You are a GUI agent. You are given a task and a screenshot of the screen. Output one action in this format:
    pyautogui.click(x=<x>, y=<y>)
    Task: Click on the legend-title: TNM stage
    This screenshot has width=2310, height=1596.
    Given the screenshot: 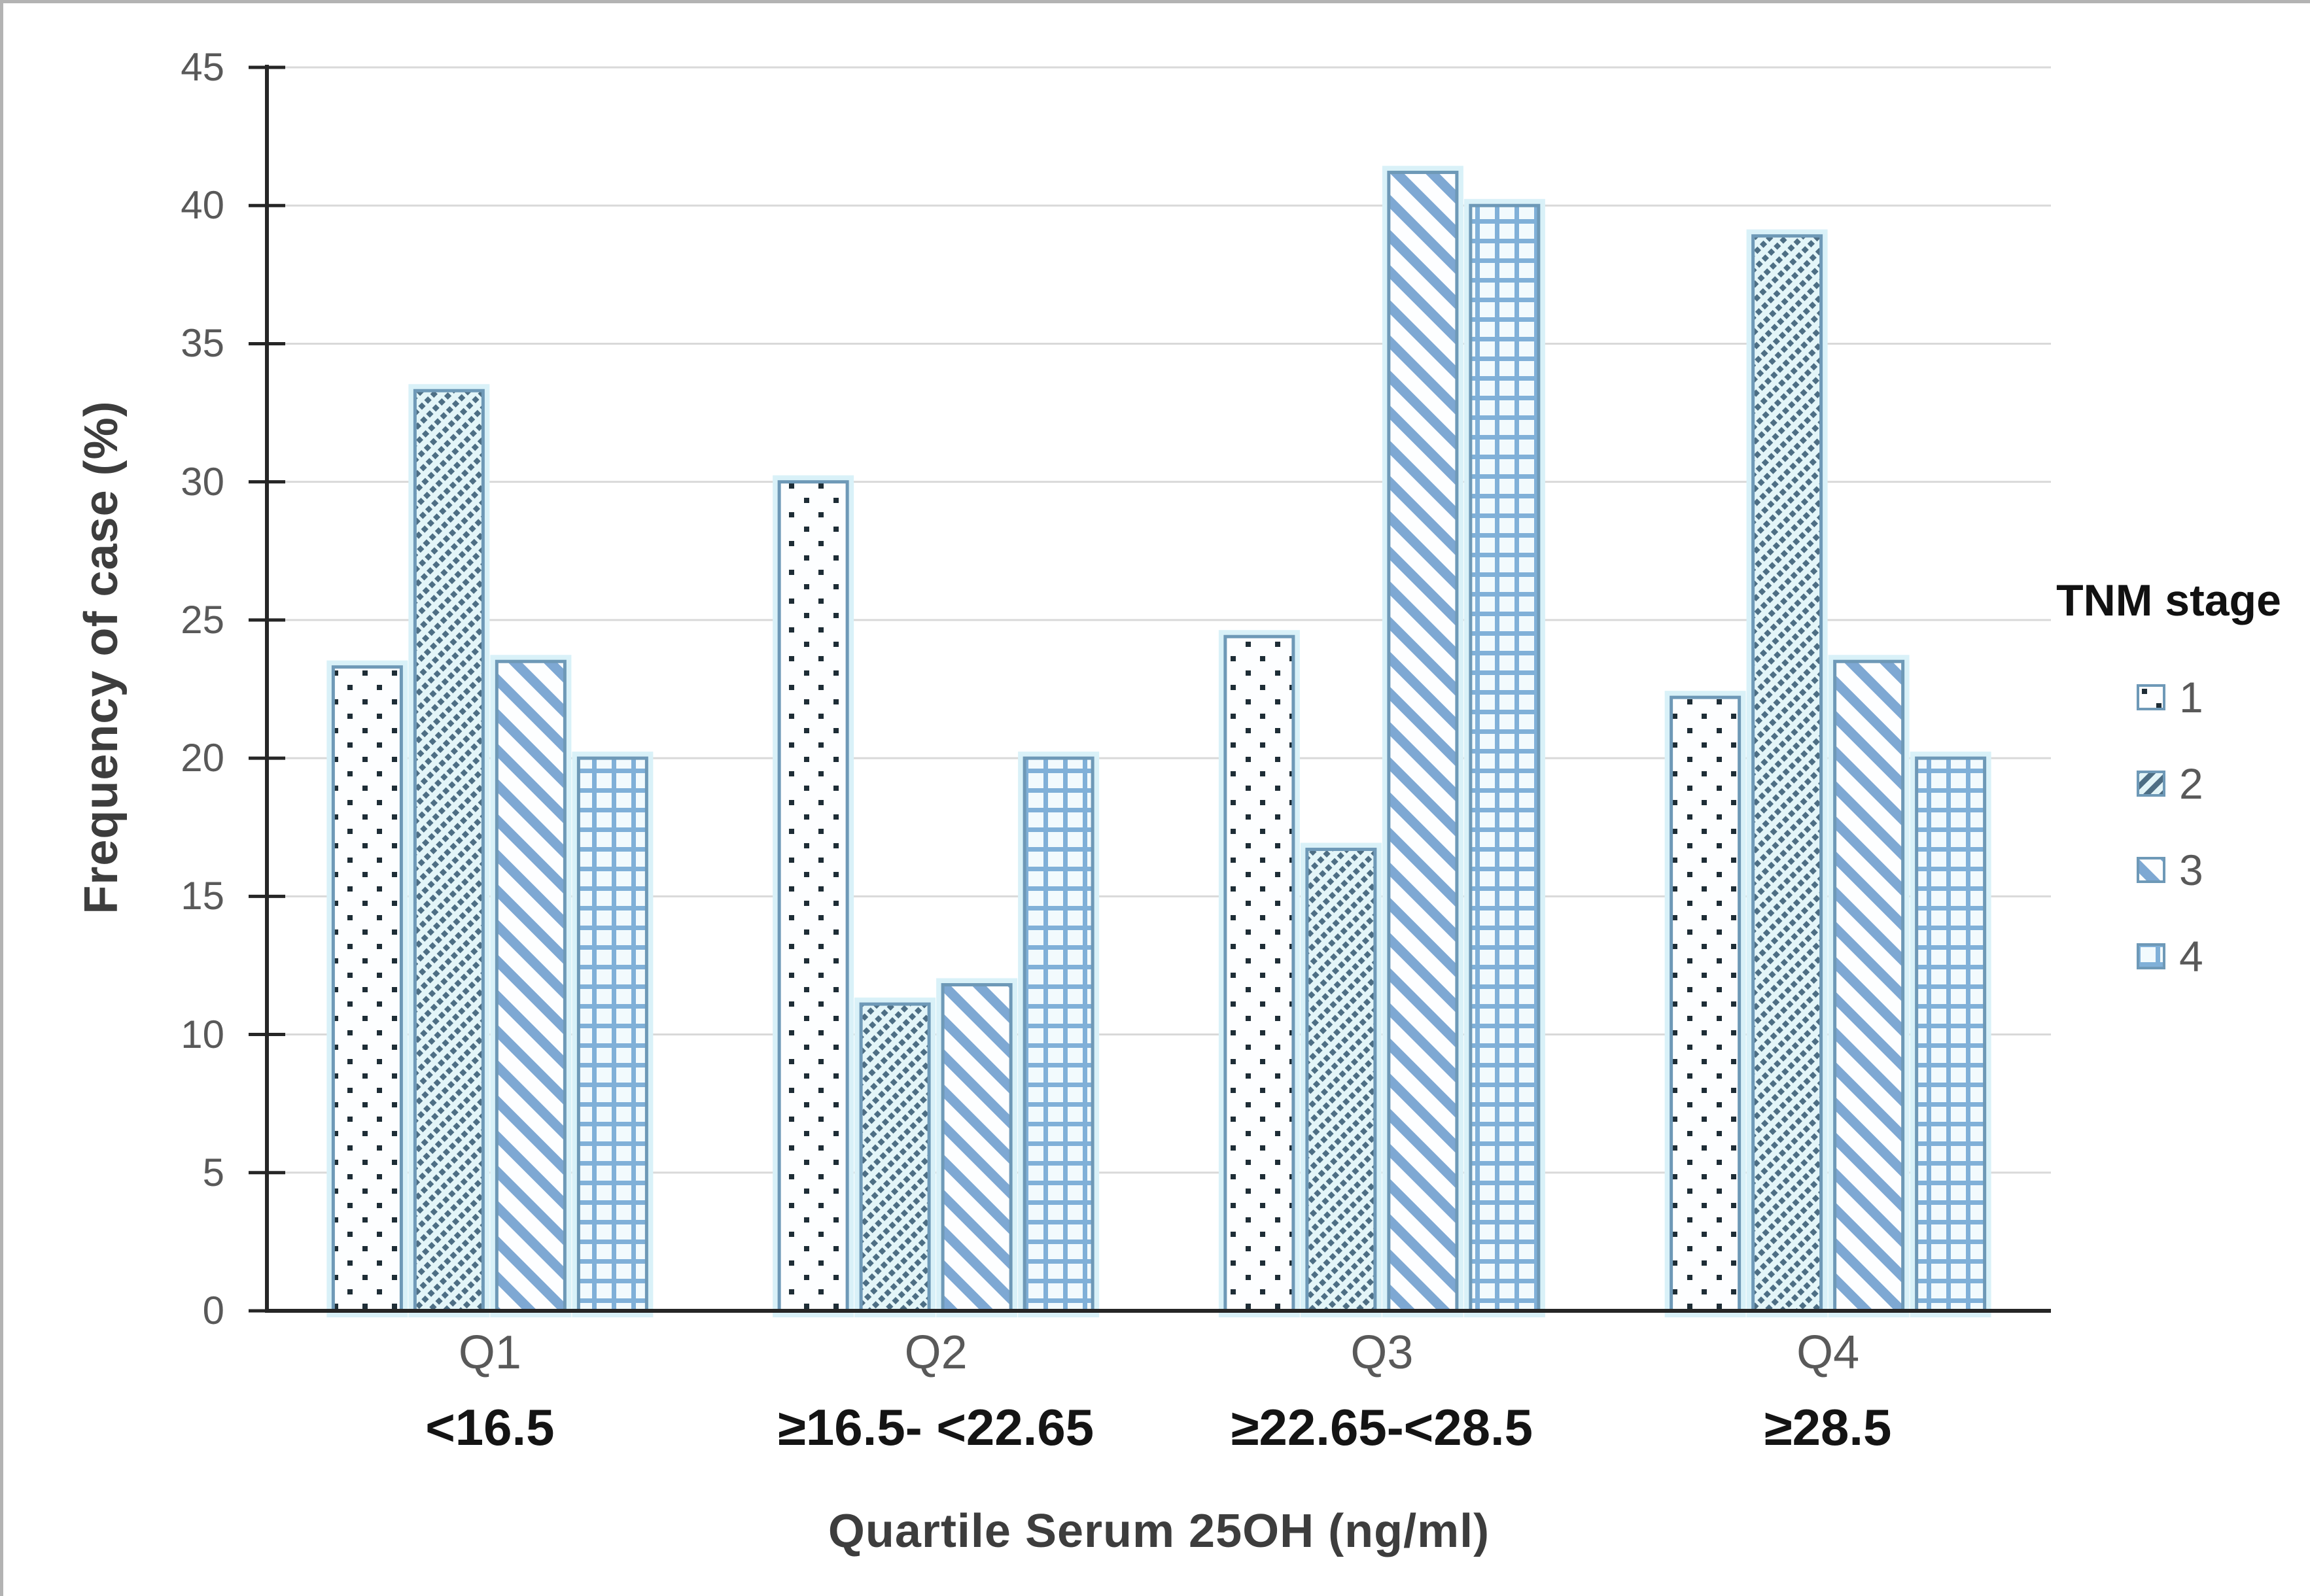 What is the action you would take?
    pyautogui.click(x=2168, y=600)
    